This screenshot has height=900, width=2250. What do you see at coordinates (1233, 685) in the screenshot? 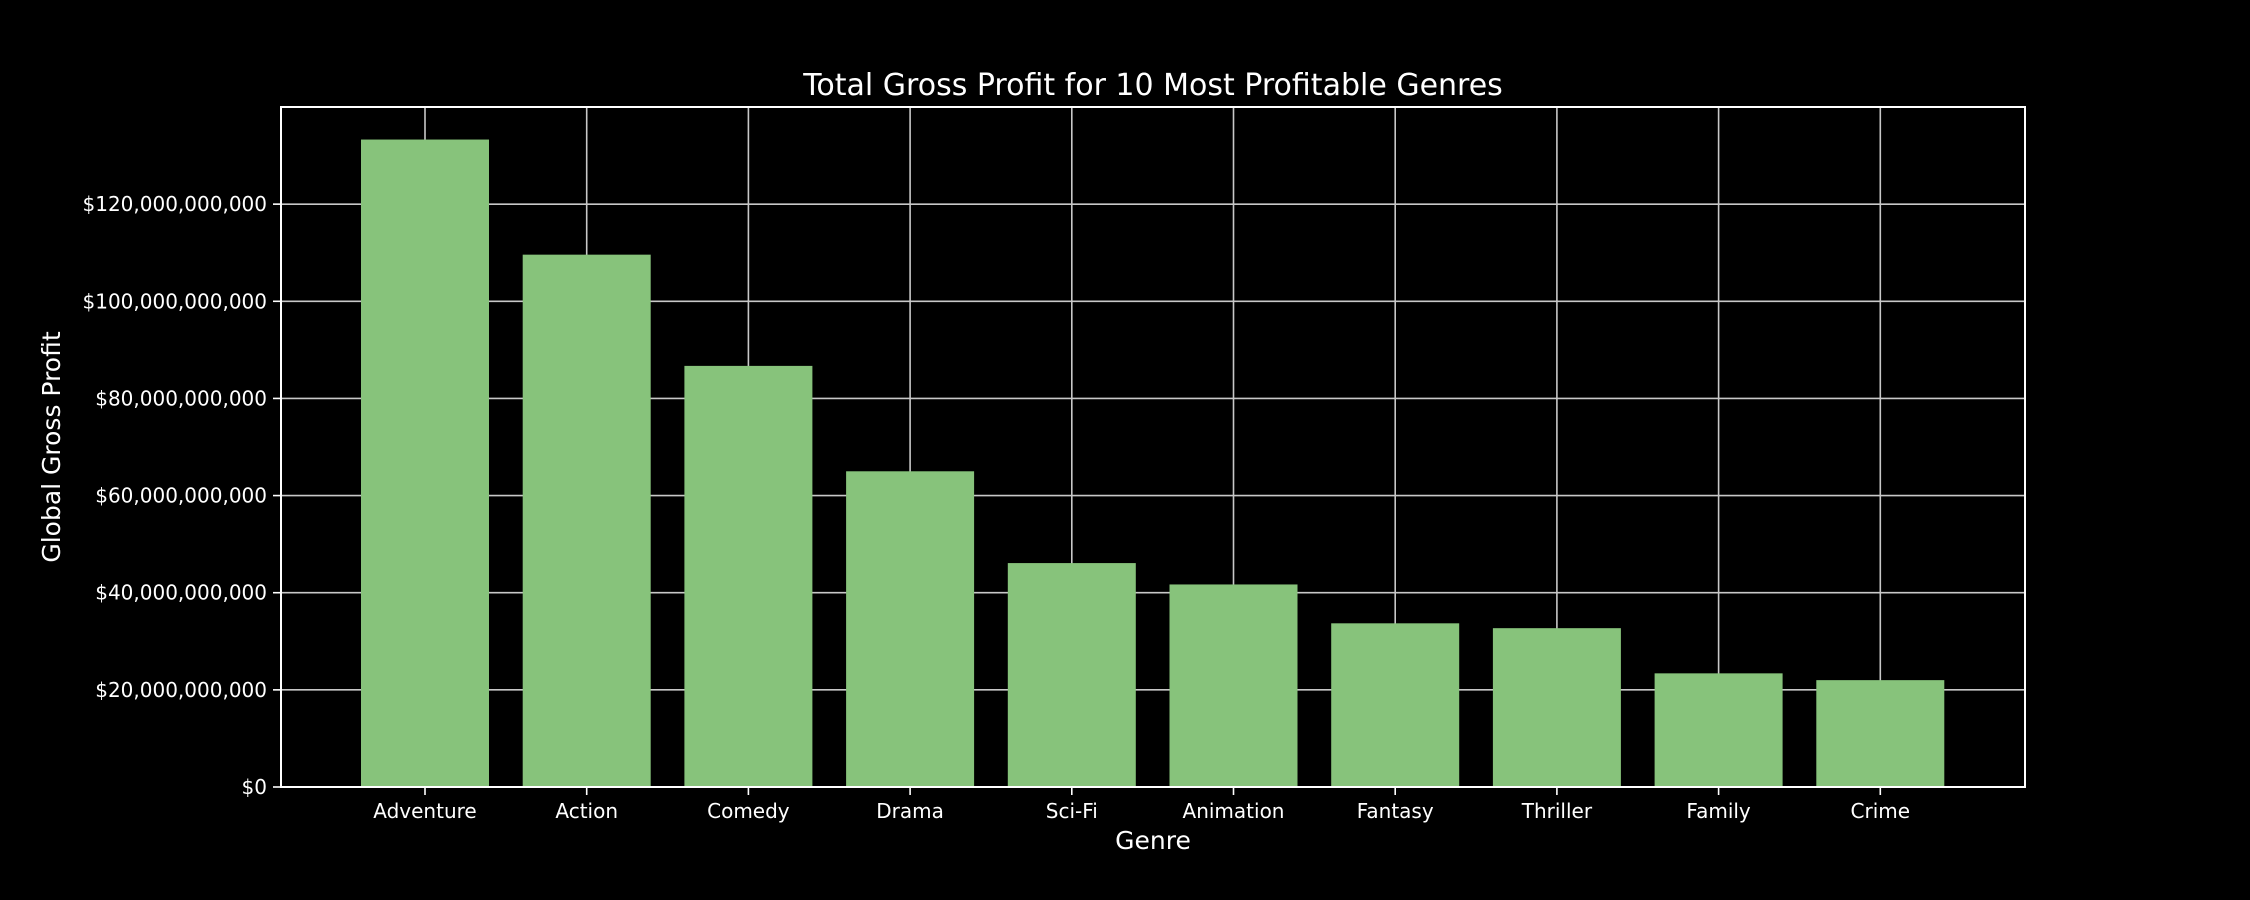
I see `bar-animation` at bounding box center [1233, 685].